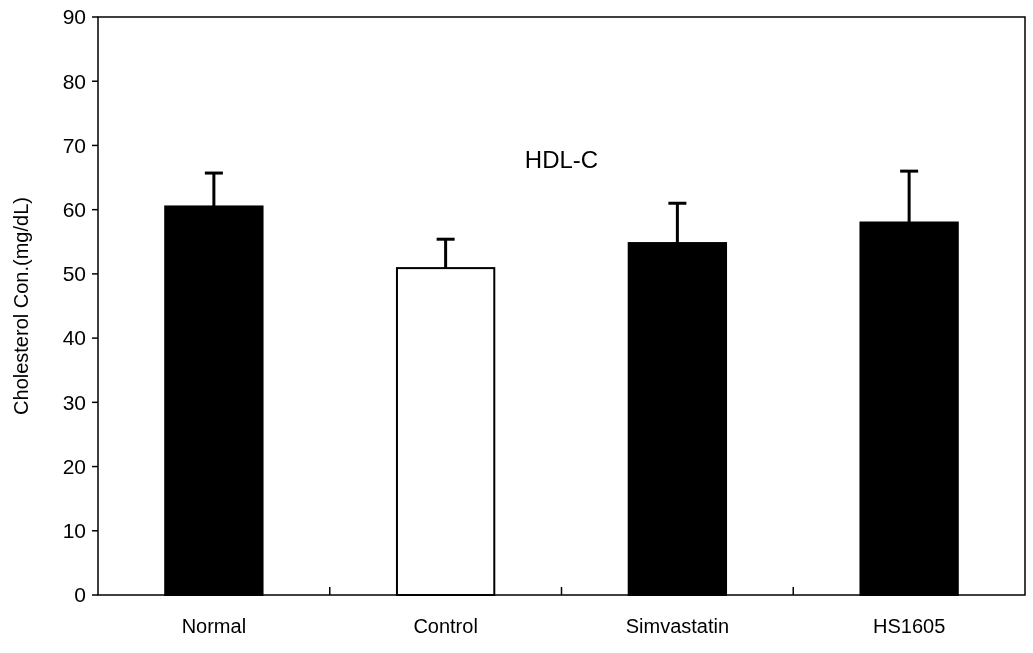  What do you see at coordinates (74, 338) in the screenshot?
I see `y-tick-label: 40` at bounding box center [74, 338].